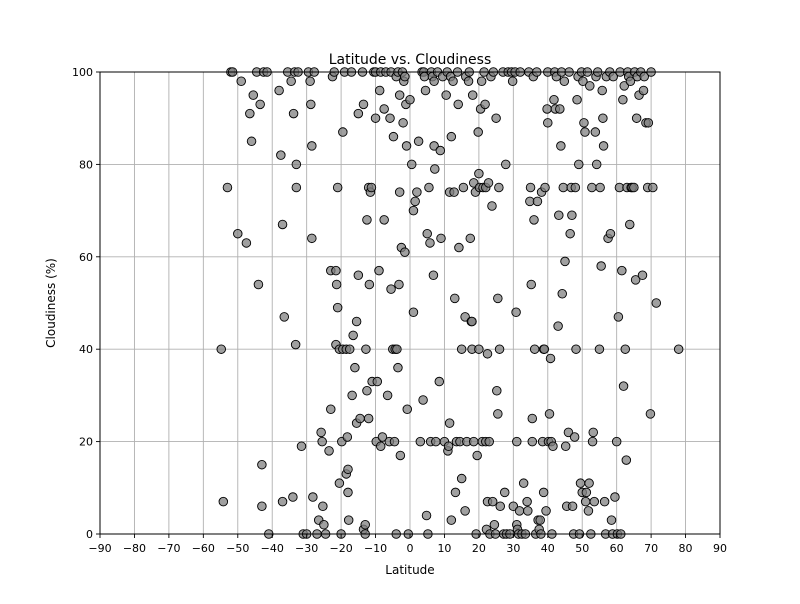 The width and height of the screenshot is (800, 604). What do you see at coordinates (341, 548) in the screenshot?
I see `x-tick-label: −20` at bounding box center [341, 548].